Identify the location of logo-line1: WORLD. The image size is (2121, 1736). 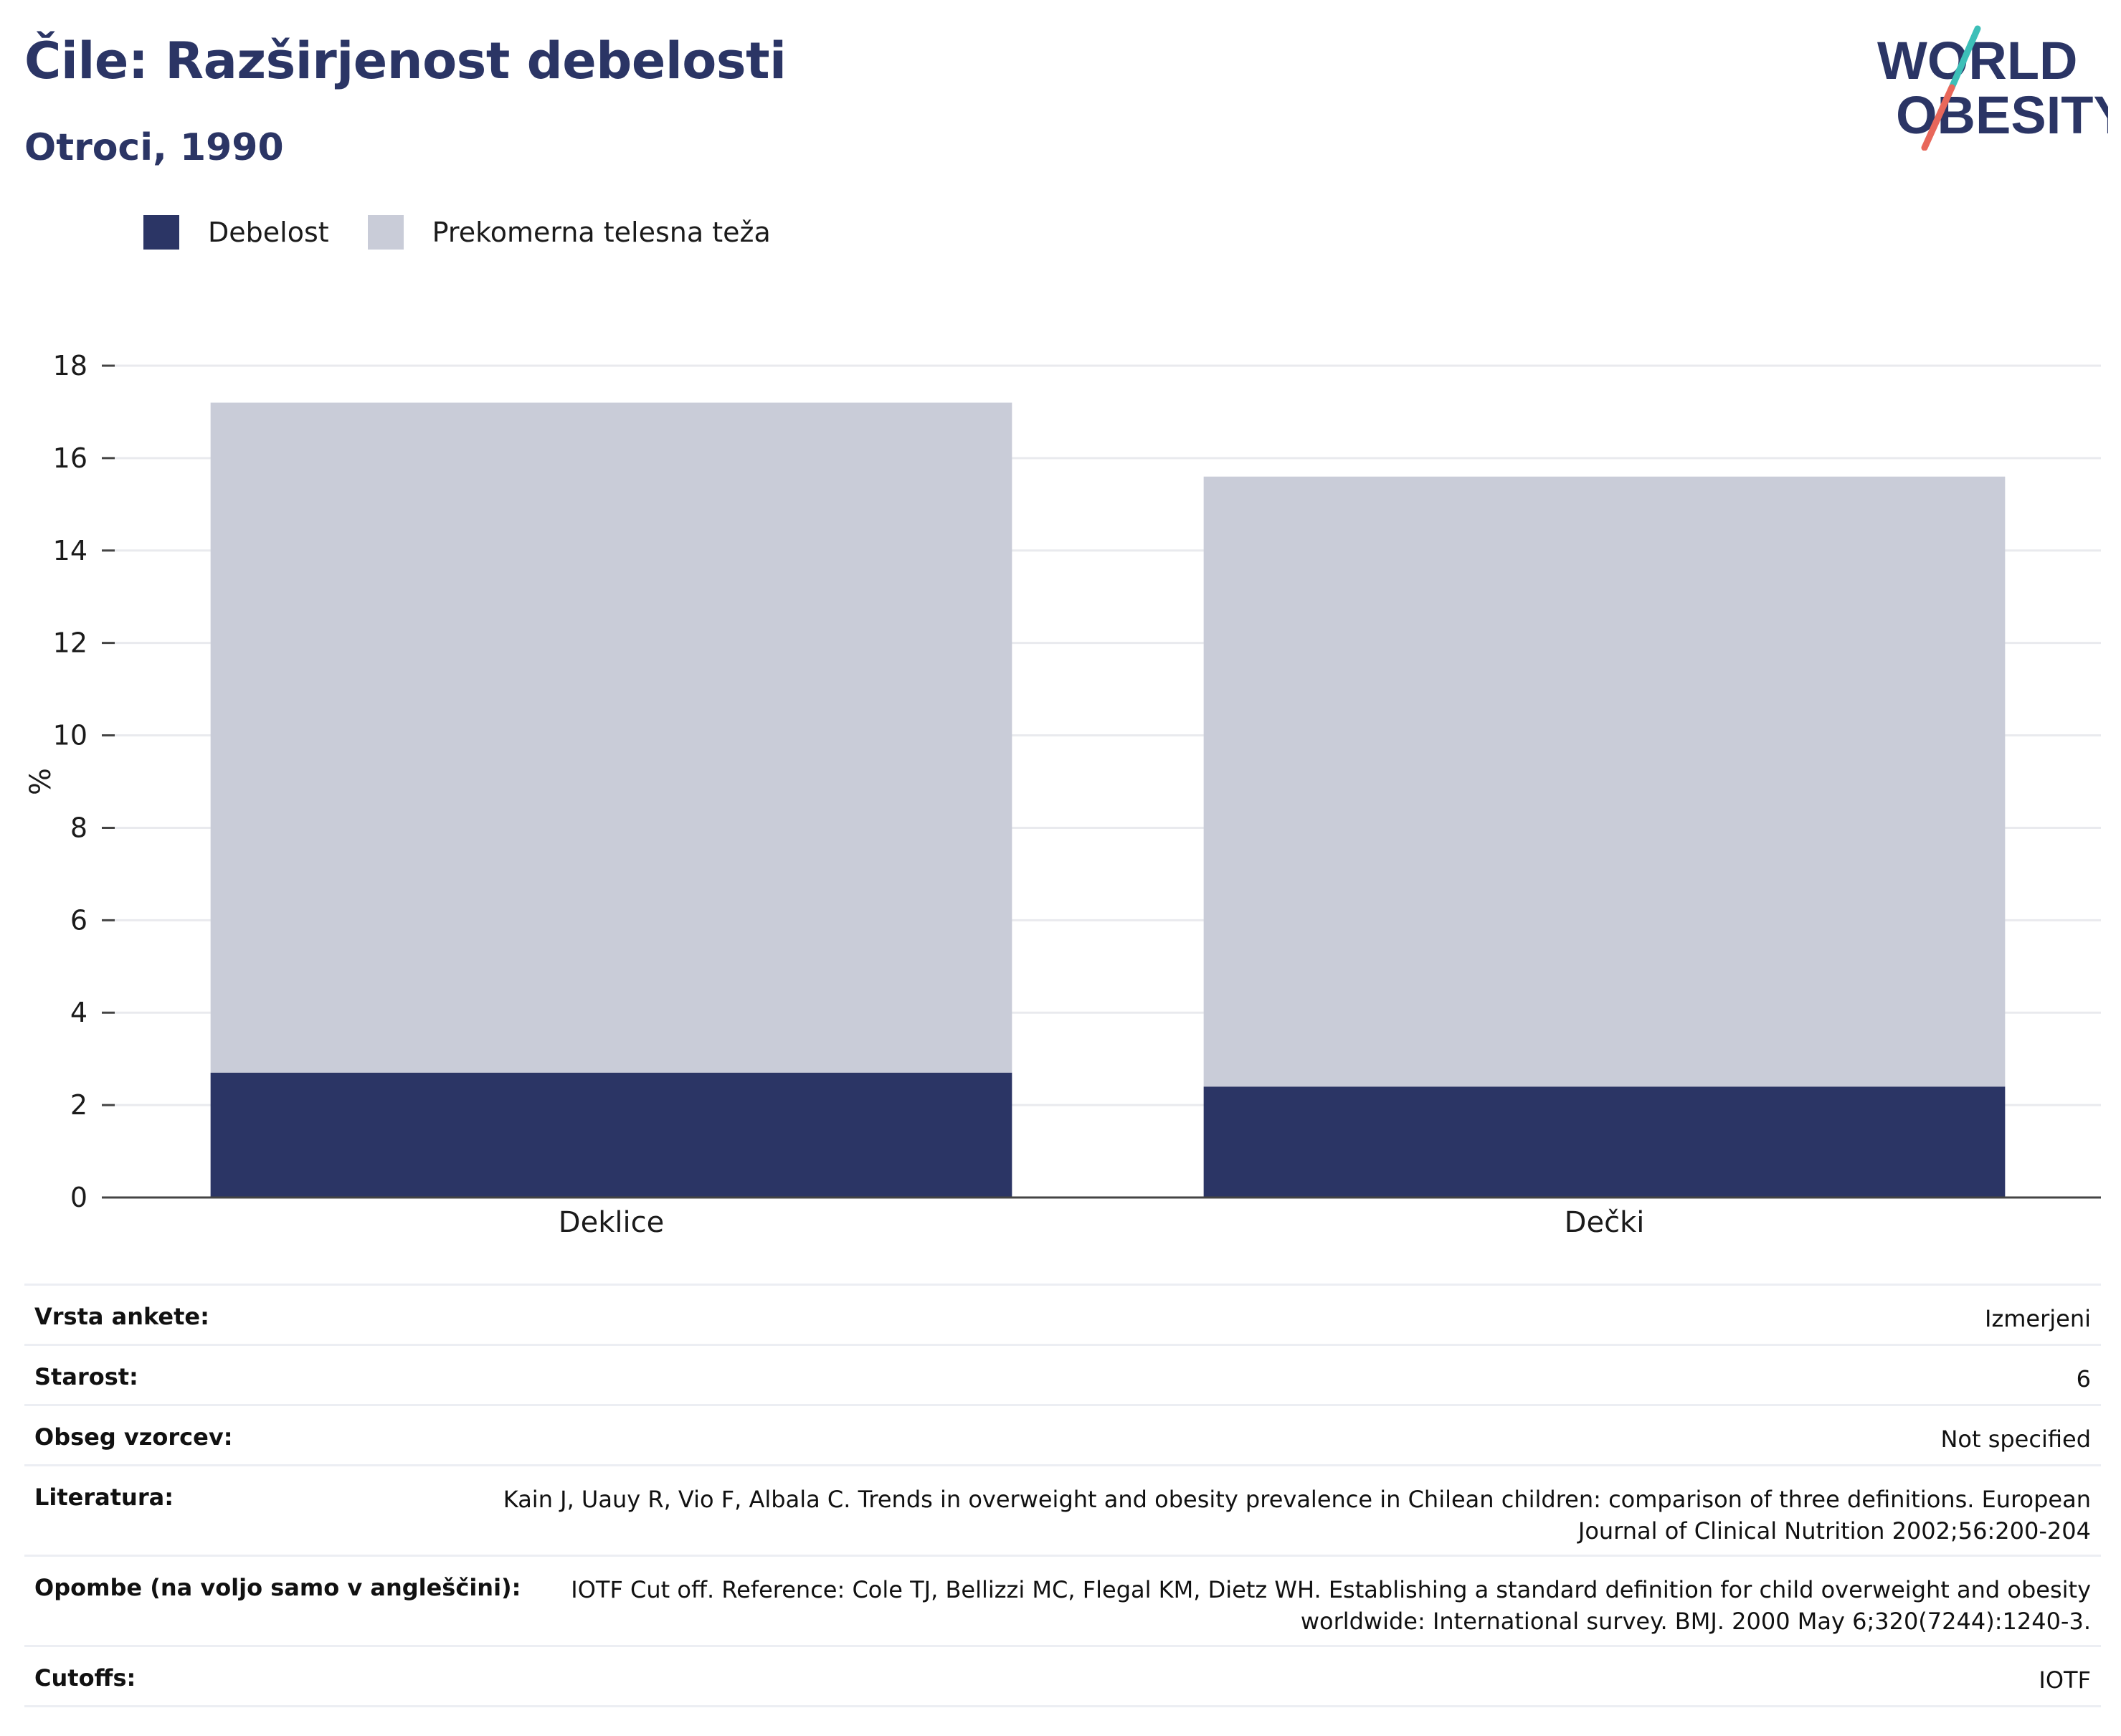
(1977, 61).